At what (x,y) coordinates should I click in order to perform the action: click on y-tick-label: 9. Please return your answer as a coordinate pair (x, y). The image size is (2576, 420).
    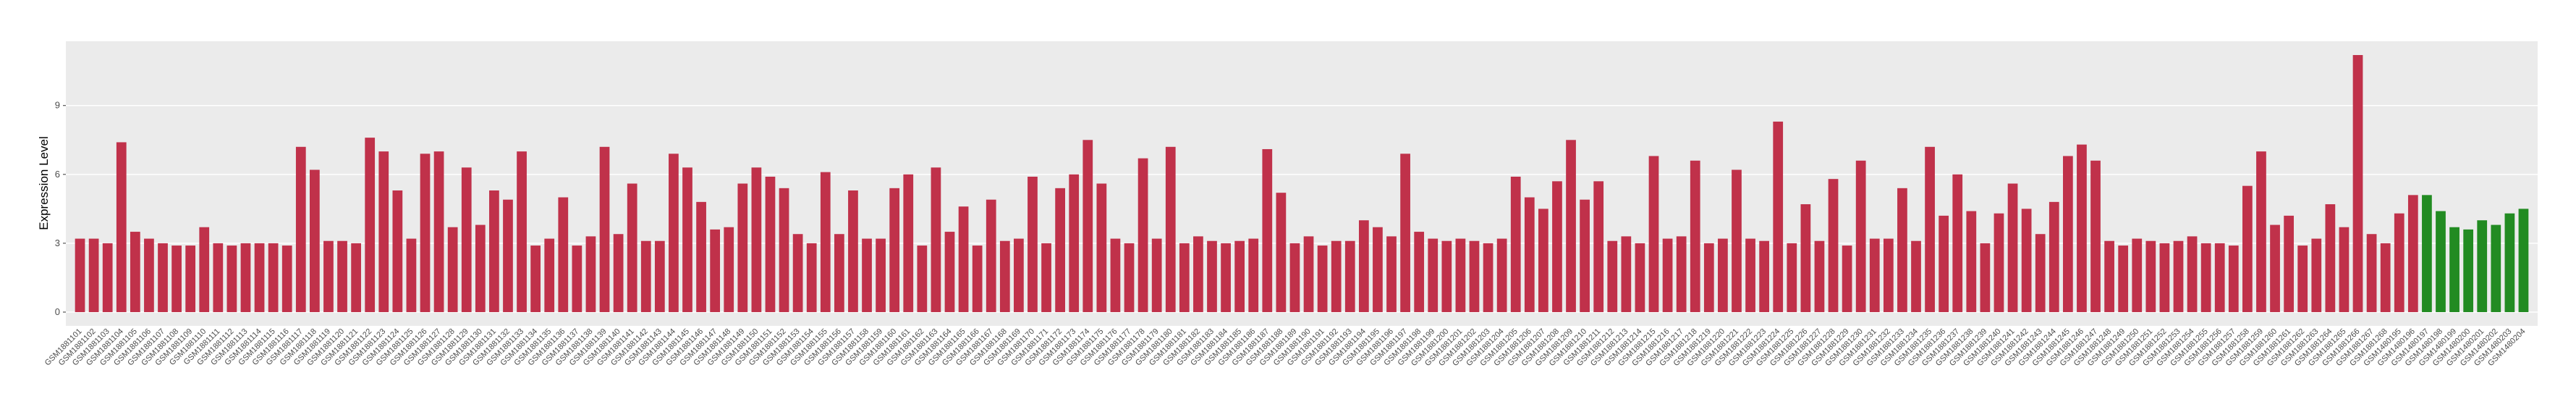
    Looking at the image, I should click on (57, 105).